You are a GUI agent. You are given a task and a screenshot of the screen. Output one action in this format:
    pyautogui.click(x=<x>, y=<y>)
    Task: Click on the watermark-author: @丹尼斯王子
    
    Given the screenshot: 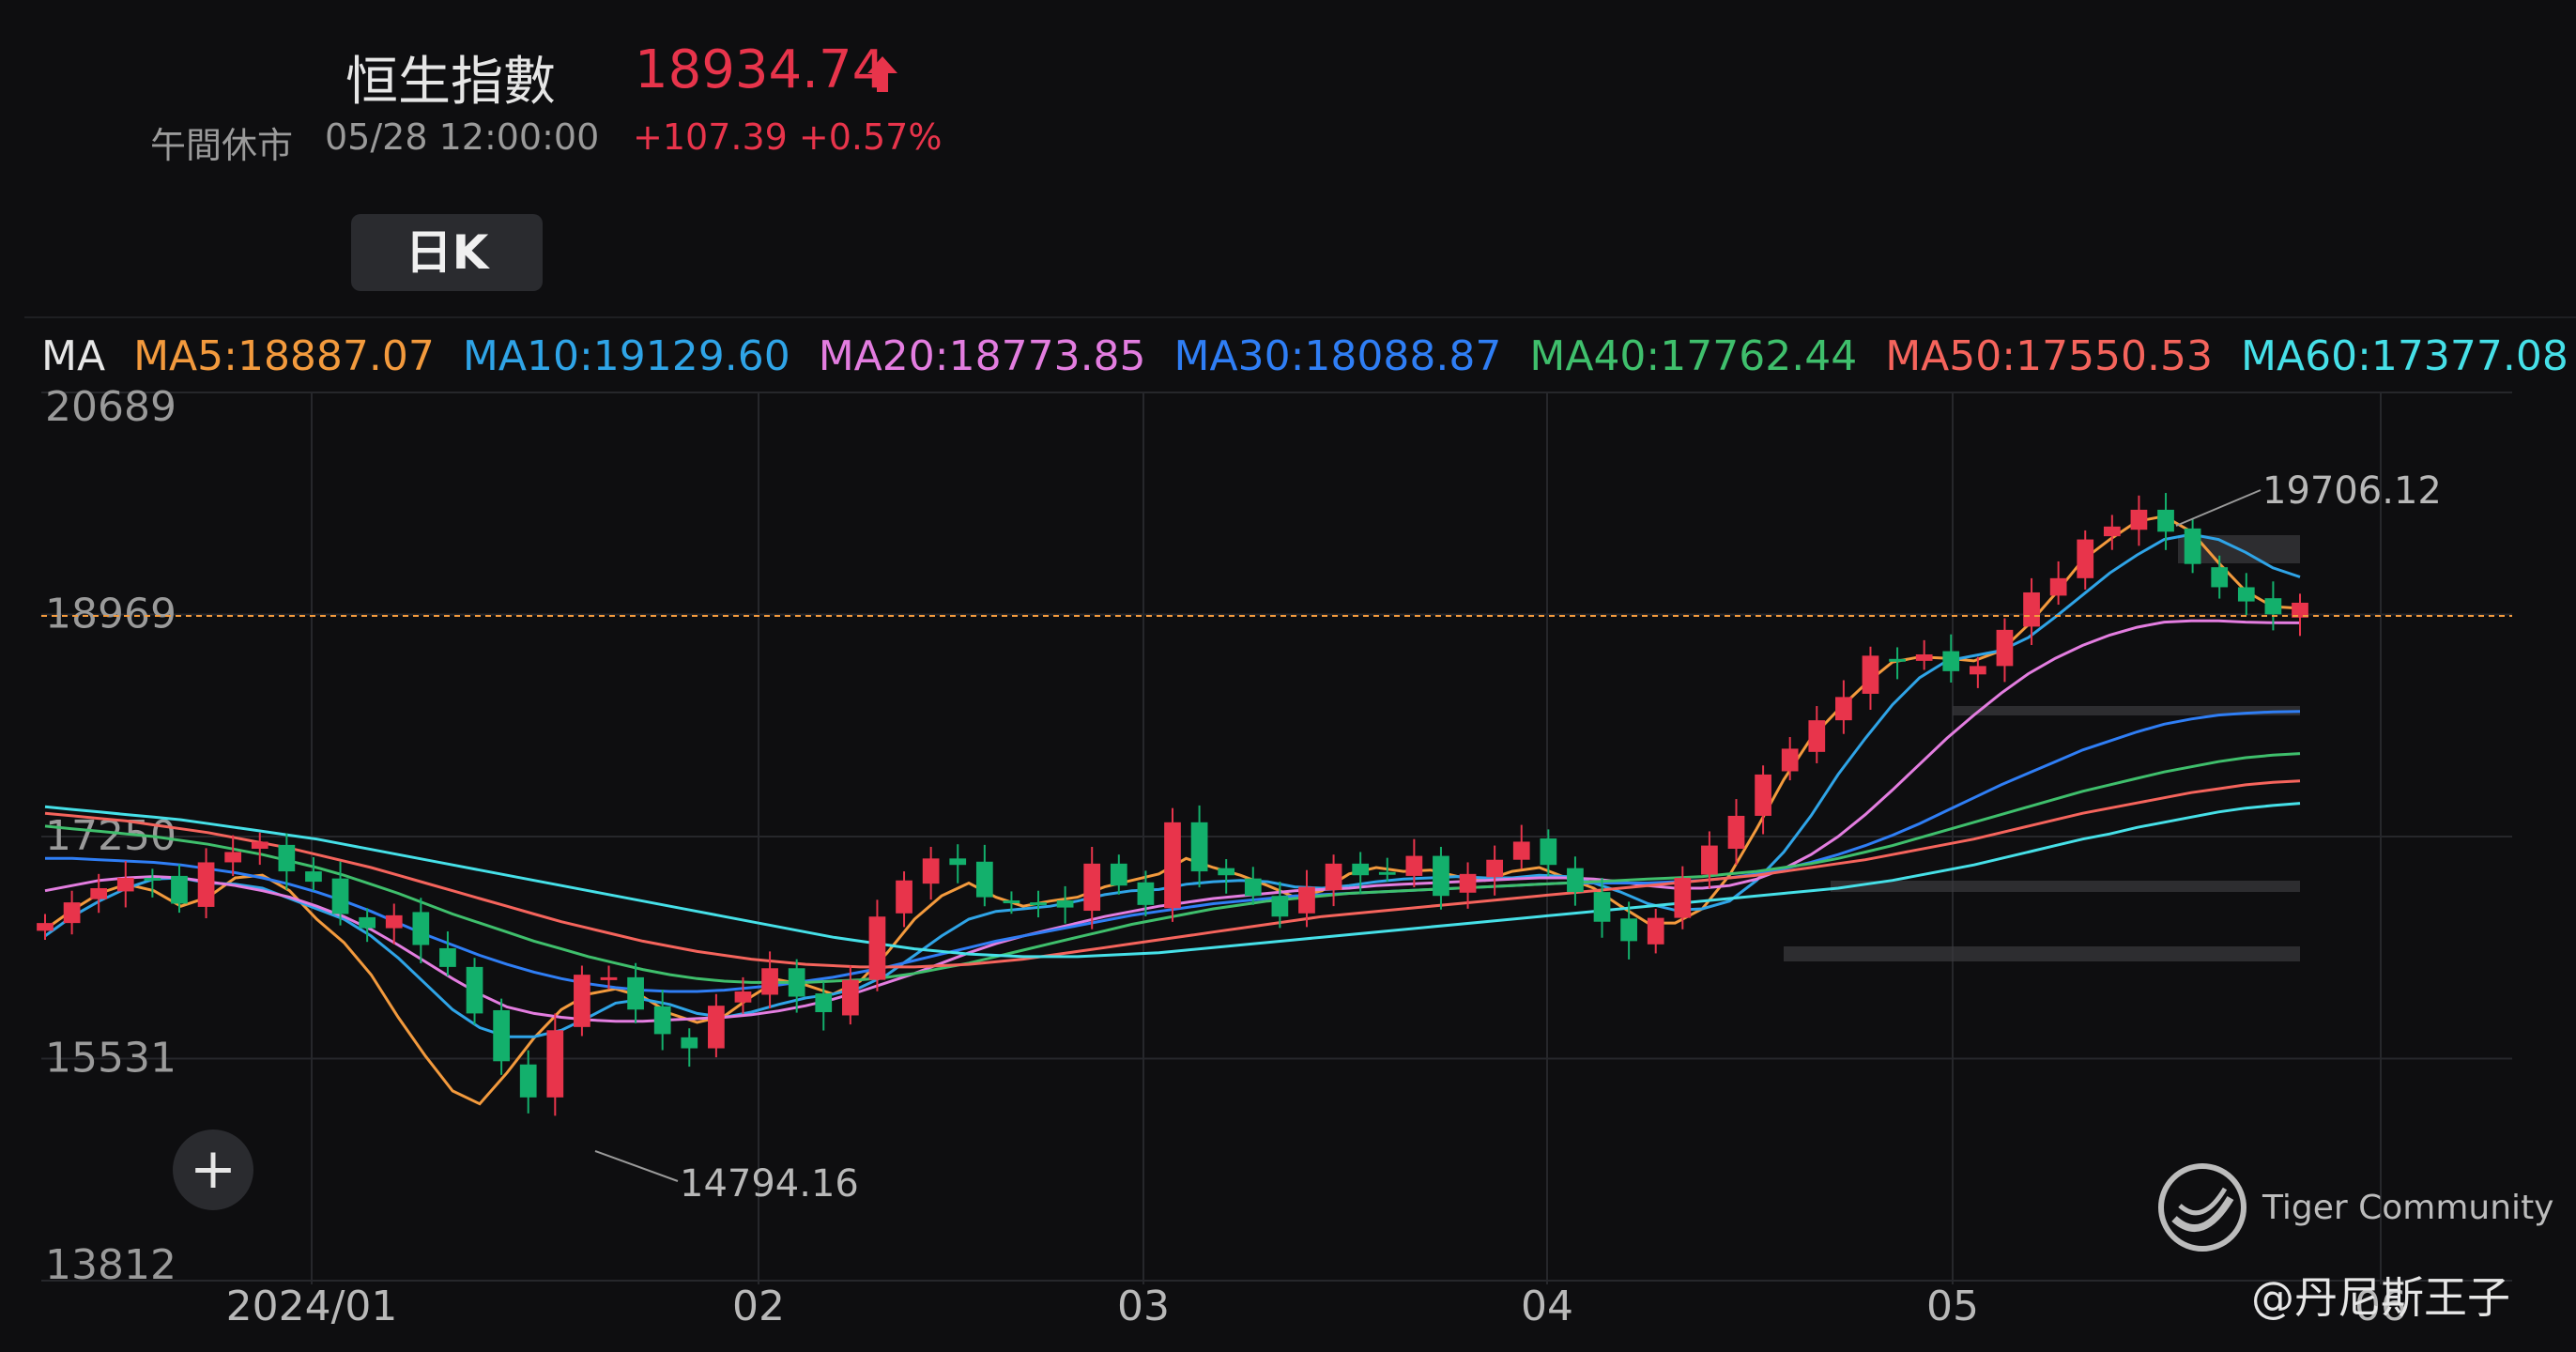 What is the action you would take?
    pyautogui.click(x=2380, y=1297)
    